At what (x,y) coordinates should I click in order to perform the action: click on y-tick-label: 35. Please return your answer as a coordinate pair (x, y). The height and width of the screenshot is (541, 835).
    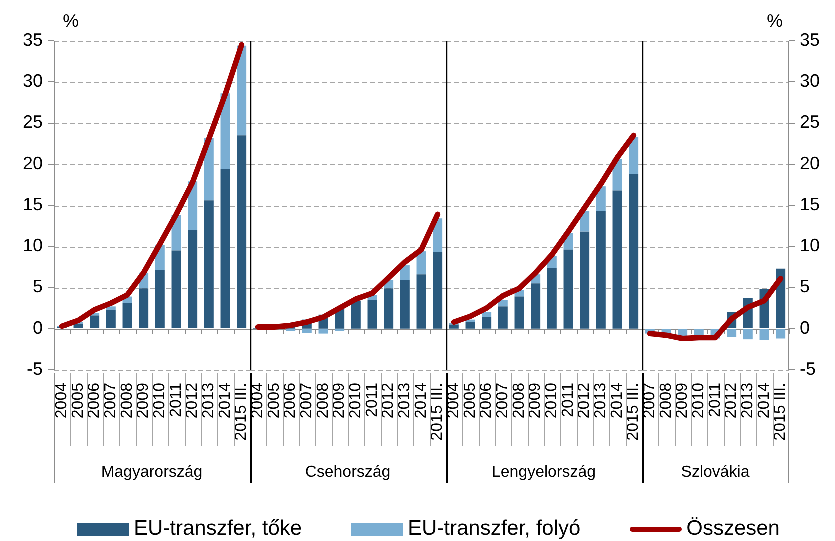
    Looking at the image, I should click on (32, 40).